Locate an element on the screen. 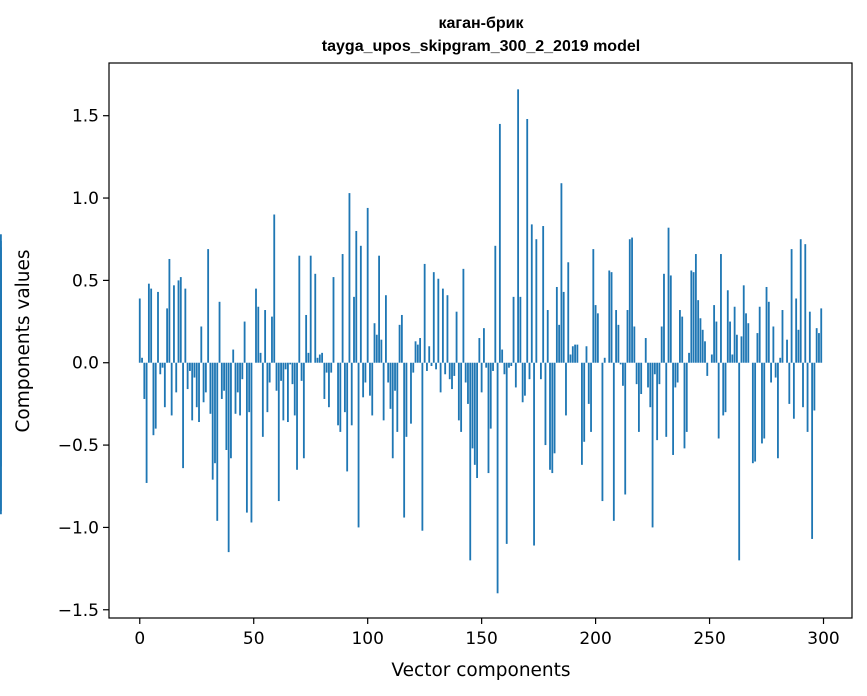  x-tick-label: 200 is located at coordinates (595, 639).